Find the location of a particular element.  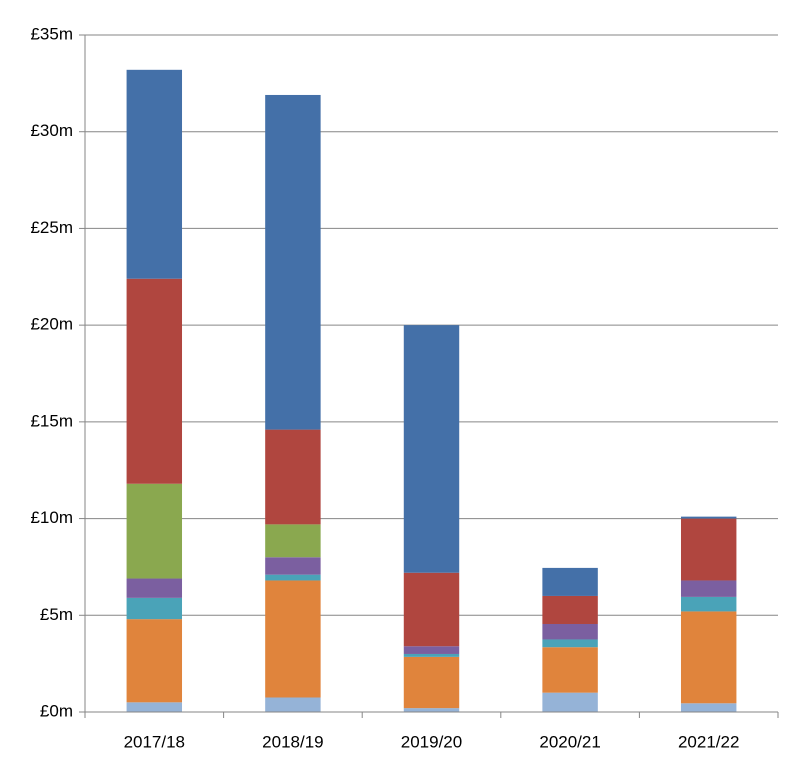

x-tick-label: 2021/22 is located at coordinates (708, 741).